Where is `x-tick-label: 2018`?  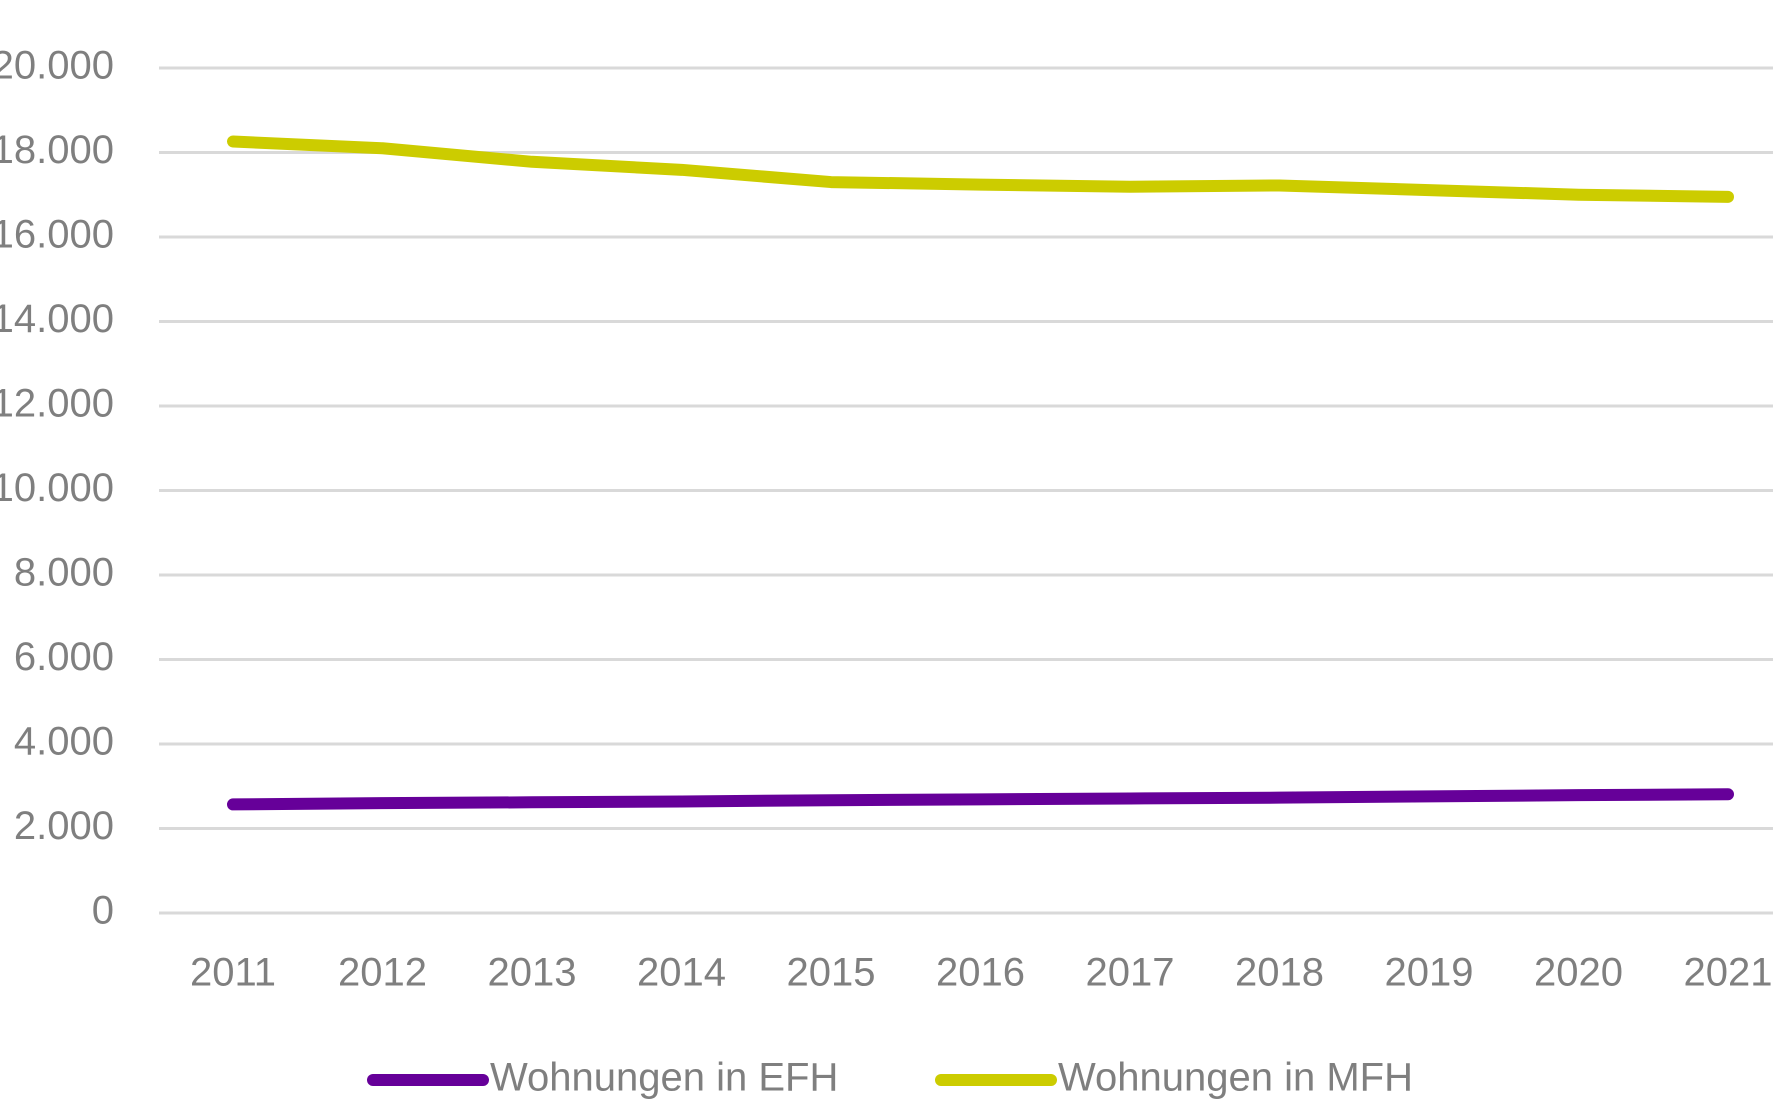
x-tick-label: 2018 is located at coordinates (1279, 973).